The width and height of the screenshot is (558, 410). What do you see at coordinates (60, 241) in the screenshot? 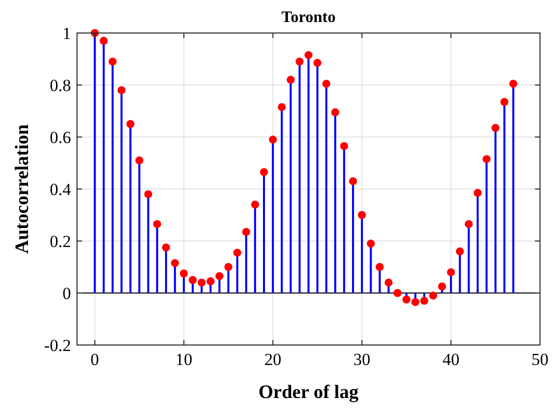
I see `y-tick-label: 0.2` at bounding box center [60, 241].